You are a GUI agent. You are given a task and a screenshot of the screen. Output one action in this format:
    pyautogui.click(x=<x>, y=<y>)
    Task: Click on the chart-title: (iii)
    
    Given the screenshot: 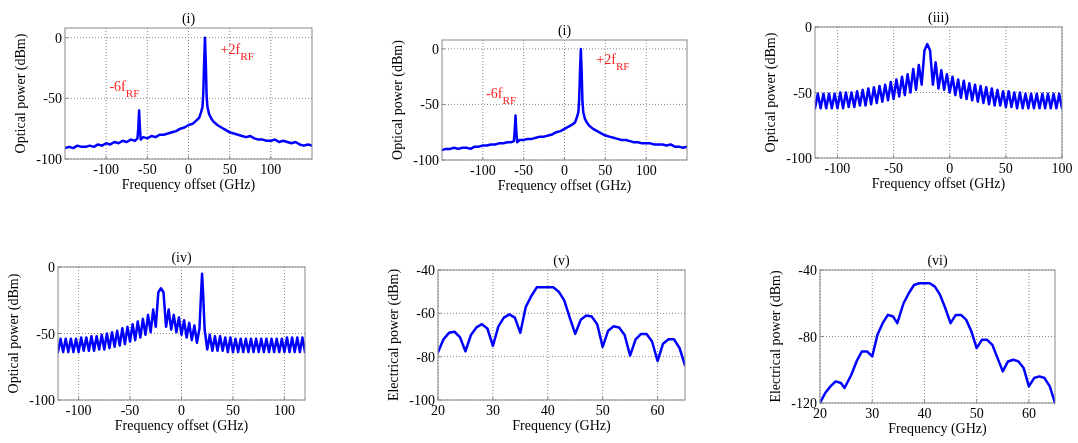 What is the action you would take?
    pyautogui.click(x=939, y=18)
    